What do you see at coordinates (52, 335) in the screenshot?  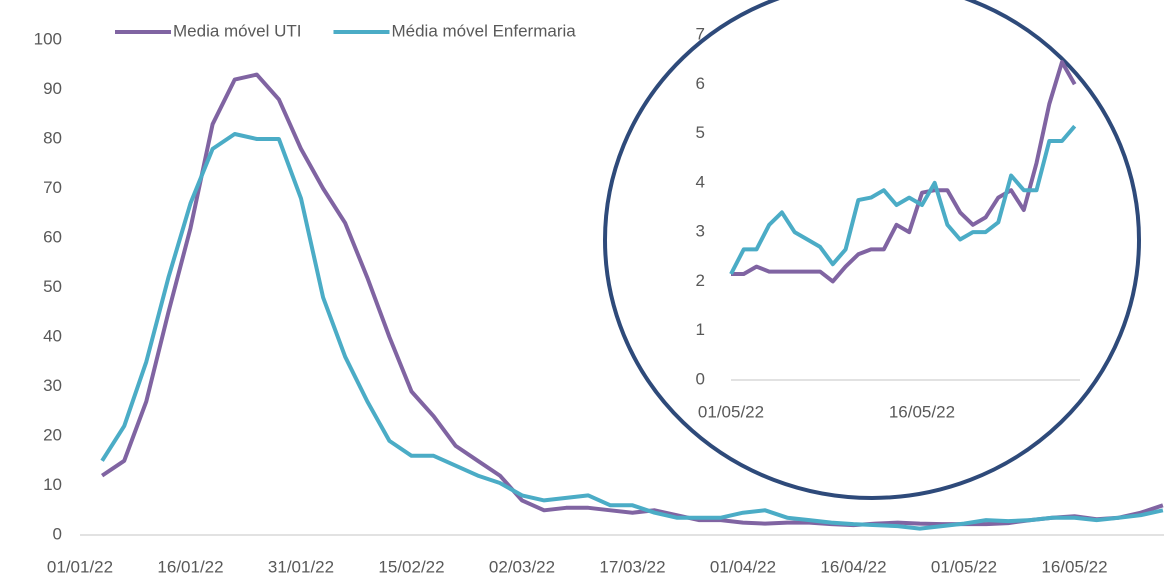 I see `y-tick-label: 40` at bounding box center [52, 335].